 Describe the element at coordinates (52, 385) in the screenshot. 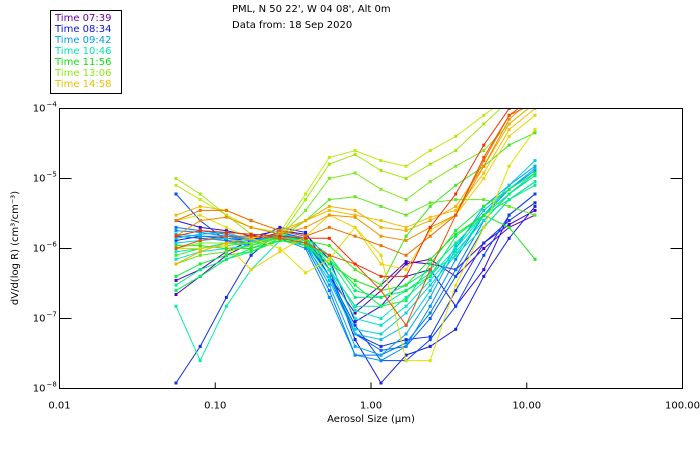

I see `y-tick-exponent: −8` at that location.